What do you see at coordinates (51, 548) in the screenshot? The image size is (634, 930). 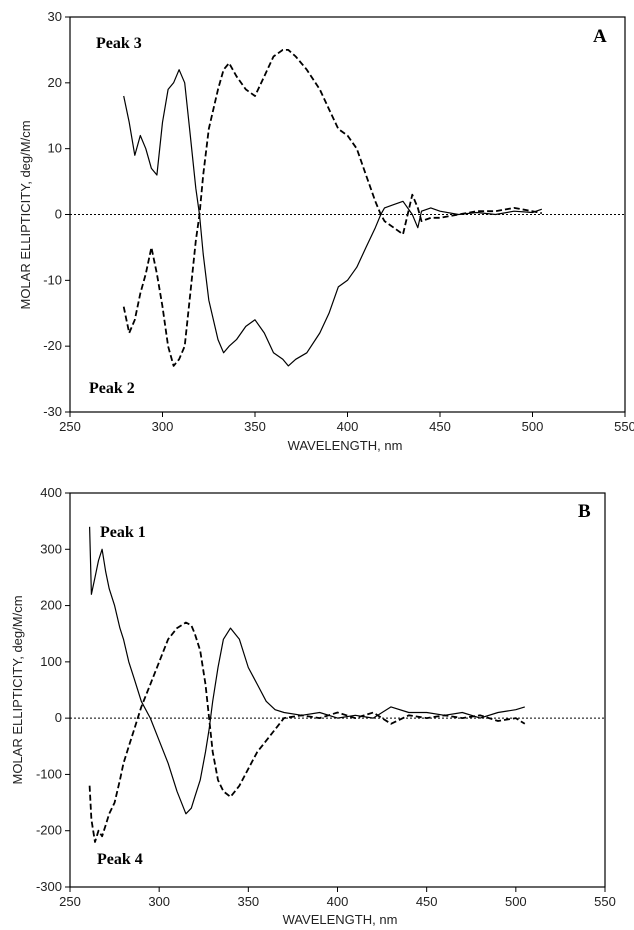 I see `y-tick-label: 300` at bounding box center [51, 548].